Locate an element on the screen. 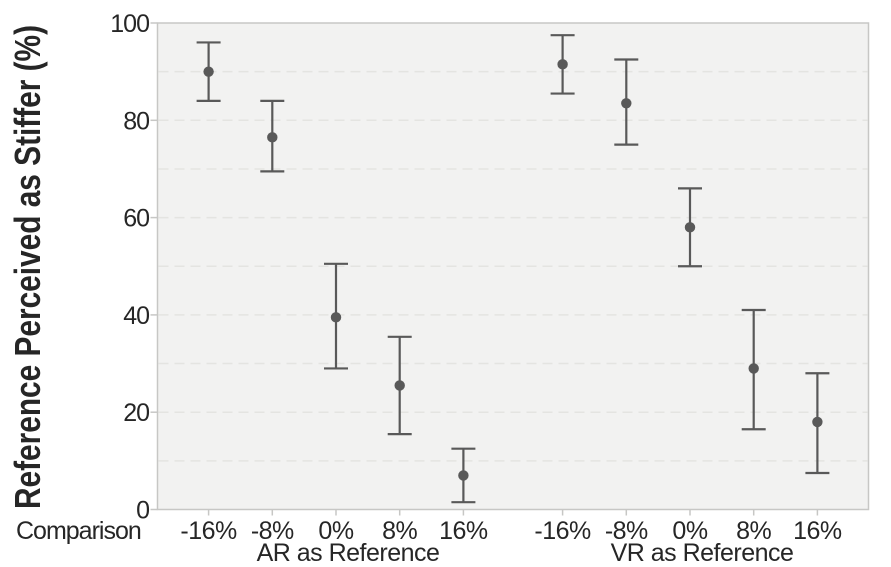 This screenshot has height=567, width=891. y-tick-label: 40 is located at coordinates (136, 316).